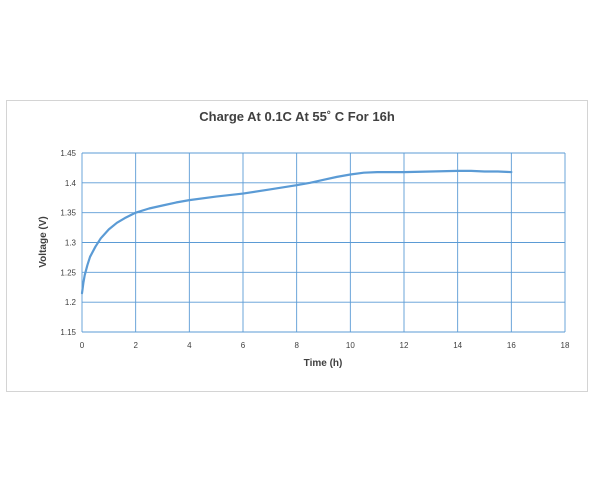 Image resolution: width=600 pixels, height=497 pixels. Describe the element at coordinates (71, 243) in the screenshot. I see `y-tick-label: 1.3` at that location.